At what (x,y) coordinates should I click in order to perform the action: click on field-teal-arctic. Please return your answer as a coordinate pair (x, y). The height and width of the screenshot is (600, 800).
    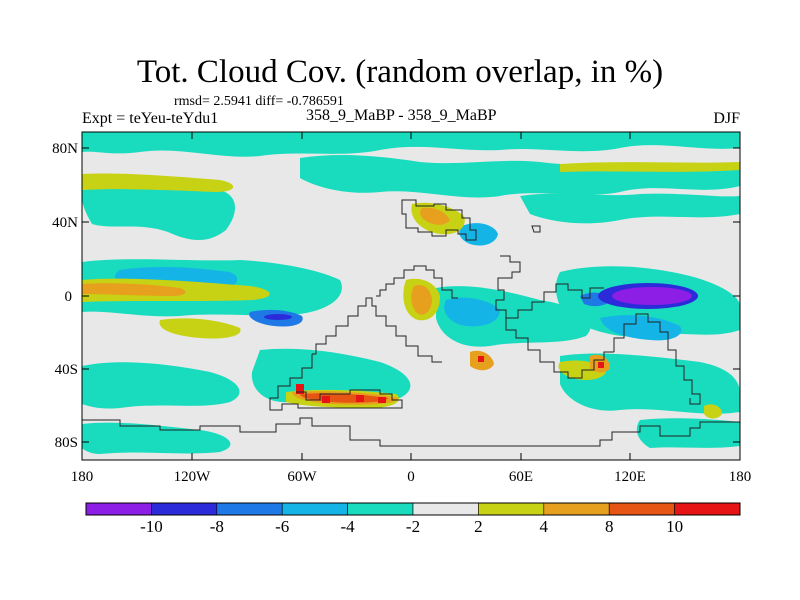
    Looking at the image, I should click on (411, 144).